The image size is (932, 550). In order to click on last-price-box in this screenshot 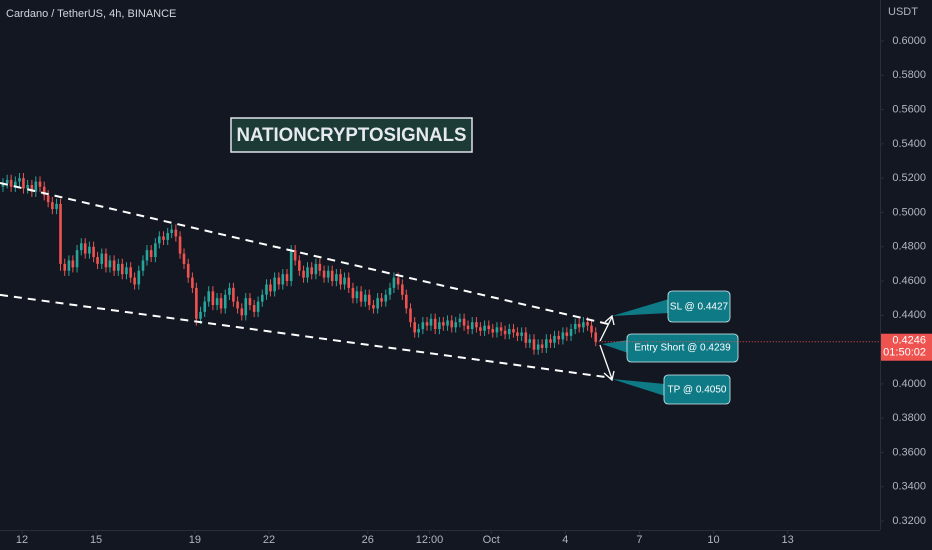, I will do `click(906, 347)`.